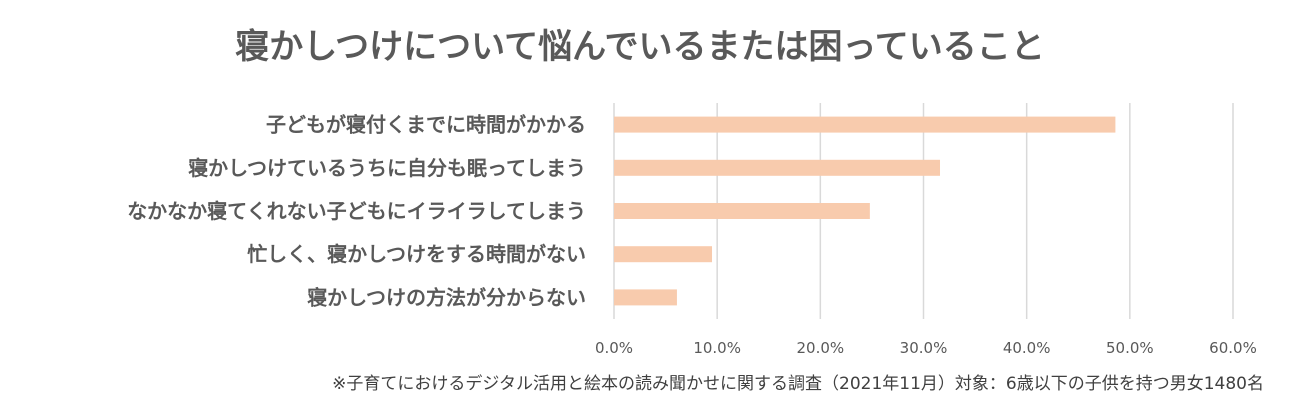 The width and height of the screenshot is (1308, 407). What do you see at coordinates (1130, 348) in the screenshot?
I see `x-tick-label: 50.0%` at bounding box center [1130, 348].